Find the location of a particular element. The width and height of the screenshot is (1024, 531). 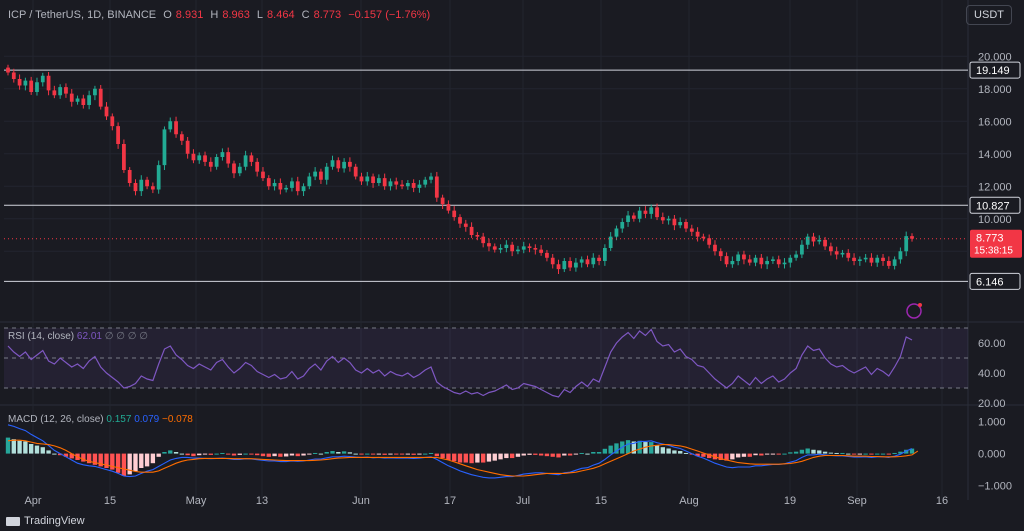

time-axis-tick: Jun is located at coordinates (361, 501).